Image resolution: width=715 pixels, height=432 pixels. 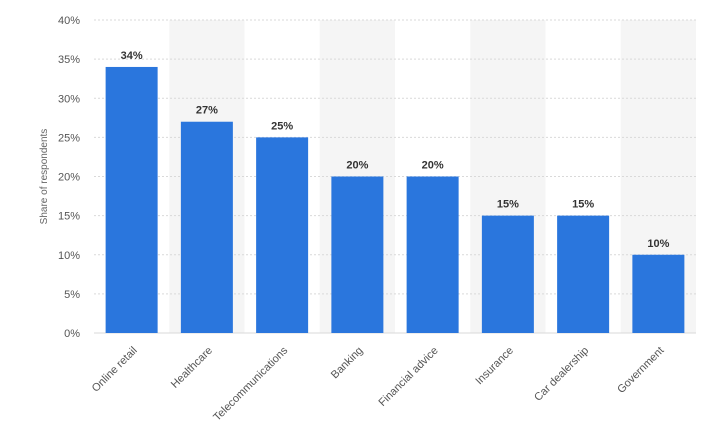 I want to click on data-label: 10%, so click(x=658, y=244).